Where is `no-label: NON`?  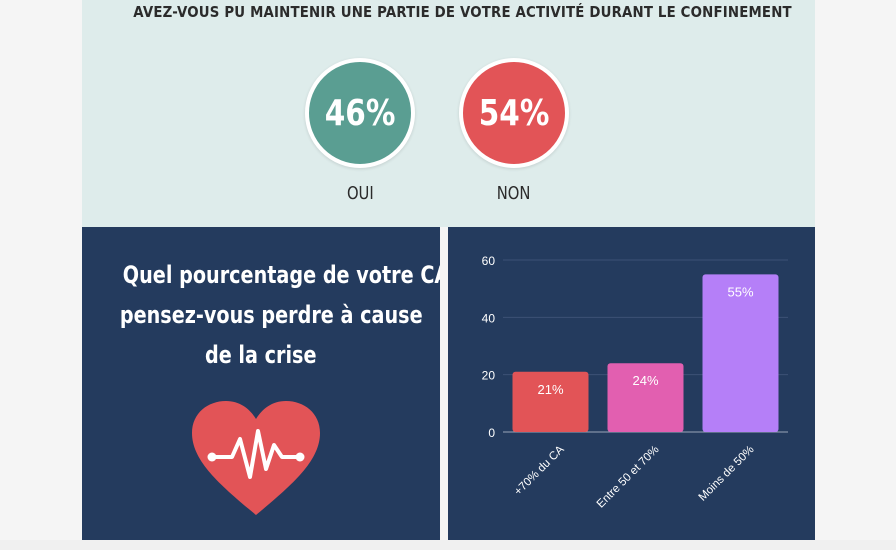 no-label: NON is located at coordinates (514, 193).